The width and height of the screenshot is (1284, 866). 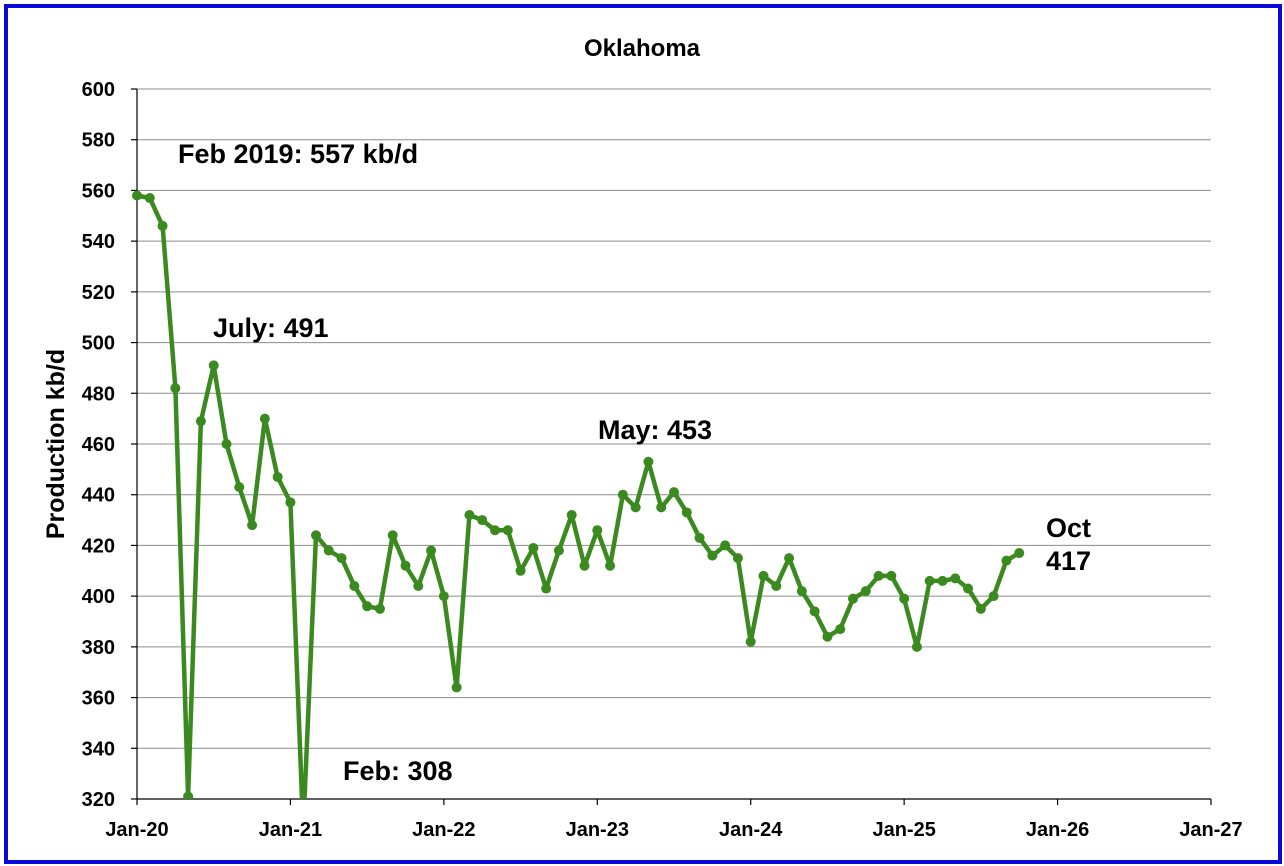 What do you see at coordinates (98, 800) in the screenshot?
I see `y-tick-label: 320` at bounding box center [98, 800].